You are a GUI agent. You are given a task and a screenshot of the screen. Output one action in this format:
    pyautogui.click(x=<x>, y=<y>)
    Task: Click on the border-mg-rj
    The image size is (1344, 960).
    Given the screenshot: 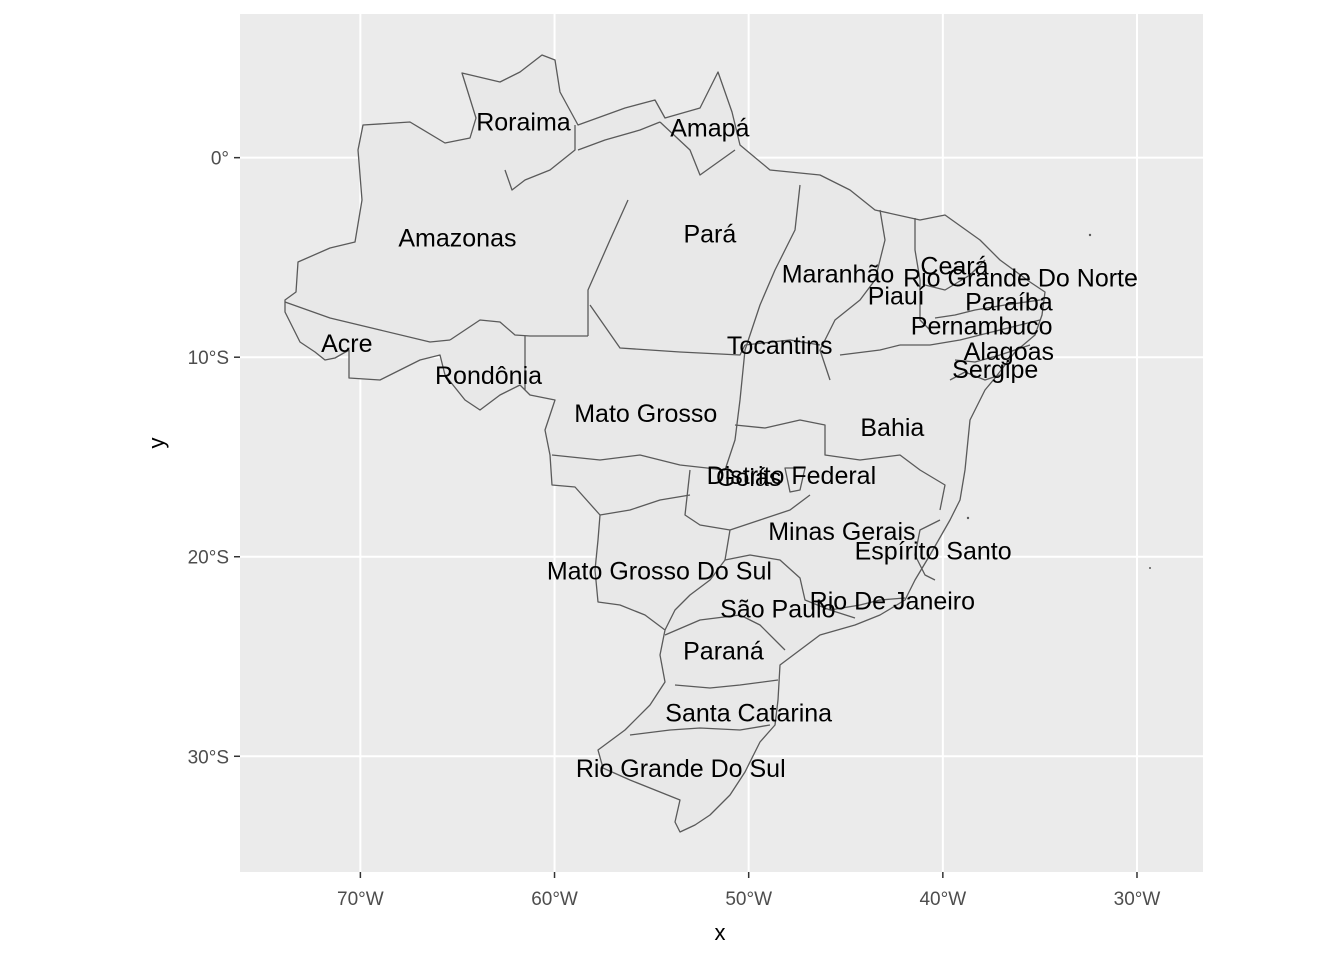 What is the action you would take?
    pyautogui.click(x=867, y=604)
    